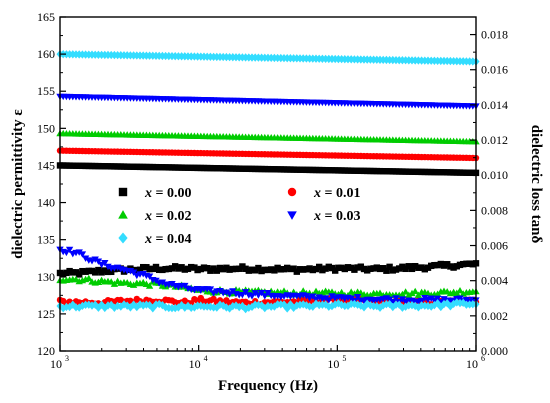 The width and height of the screenshot is (550, 403). Describe the element at coordinates (239, 216) in the screenshot. I see `legend: x = 0.00 x = 0.01 x = 0.02 x = 0.03 x = 0.04` at that location.